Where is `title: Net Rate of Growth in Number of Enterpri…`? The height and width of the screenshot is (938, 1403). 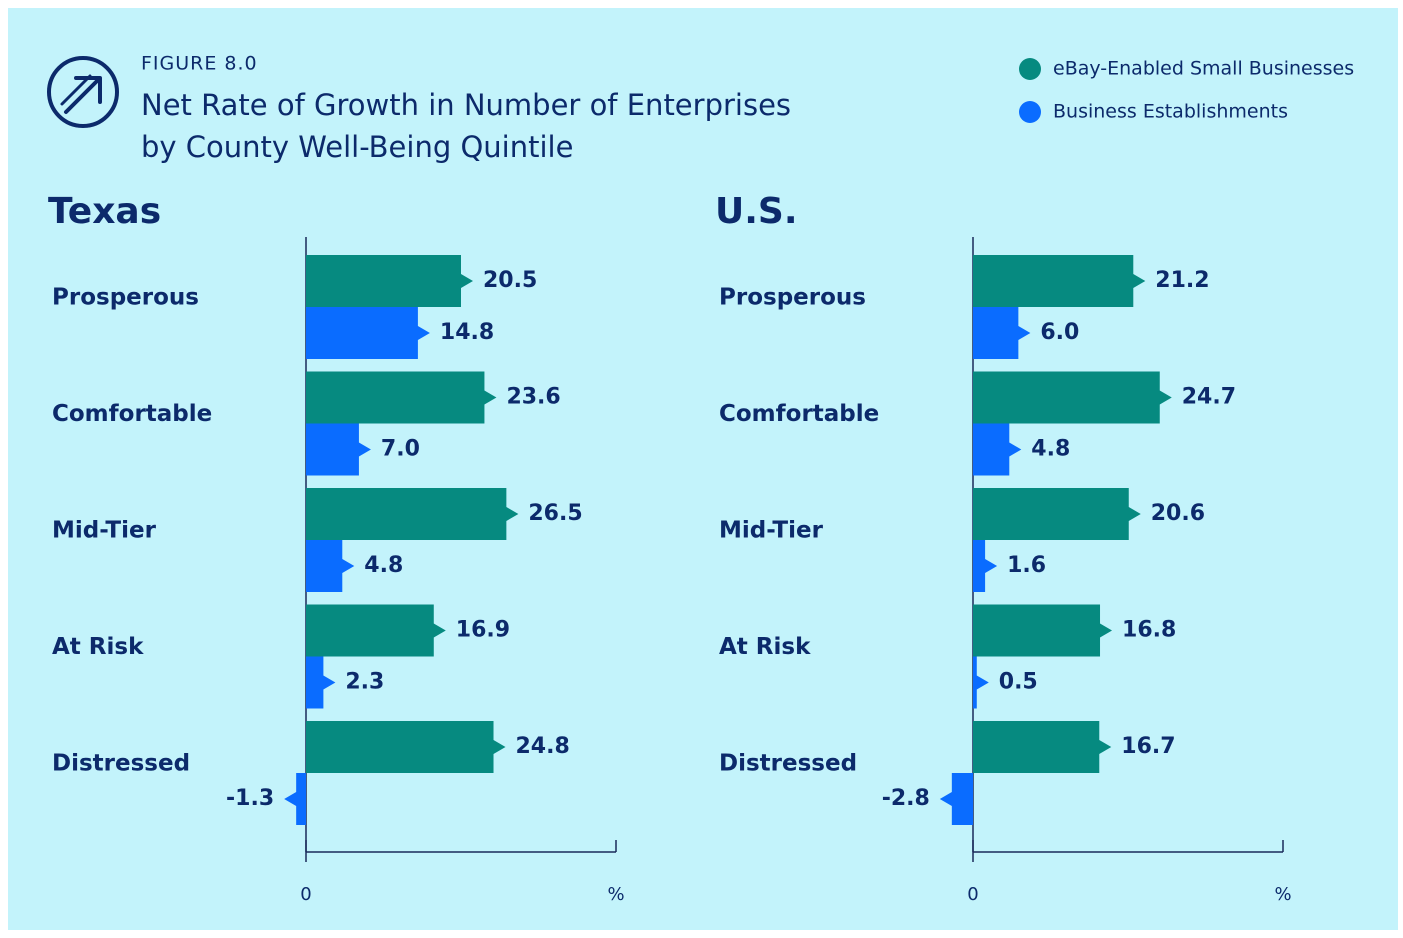
title: Net Rate of Growth in Number of Enterpri… is located at coordinates (466, 105).